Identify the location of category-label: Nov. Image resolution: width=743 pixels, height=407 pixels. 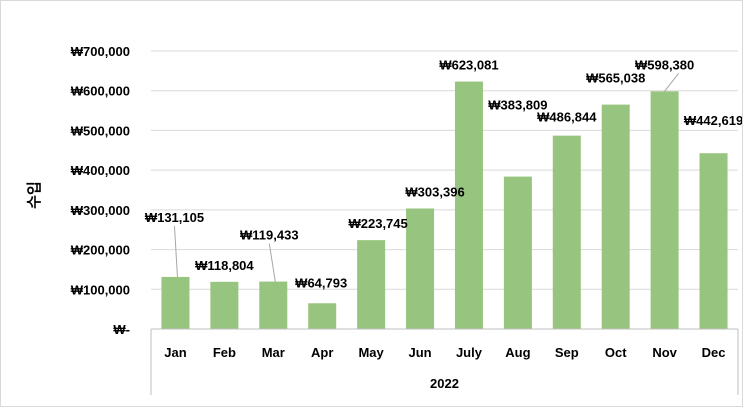
(664, 352).